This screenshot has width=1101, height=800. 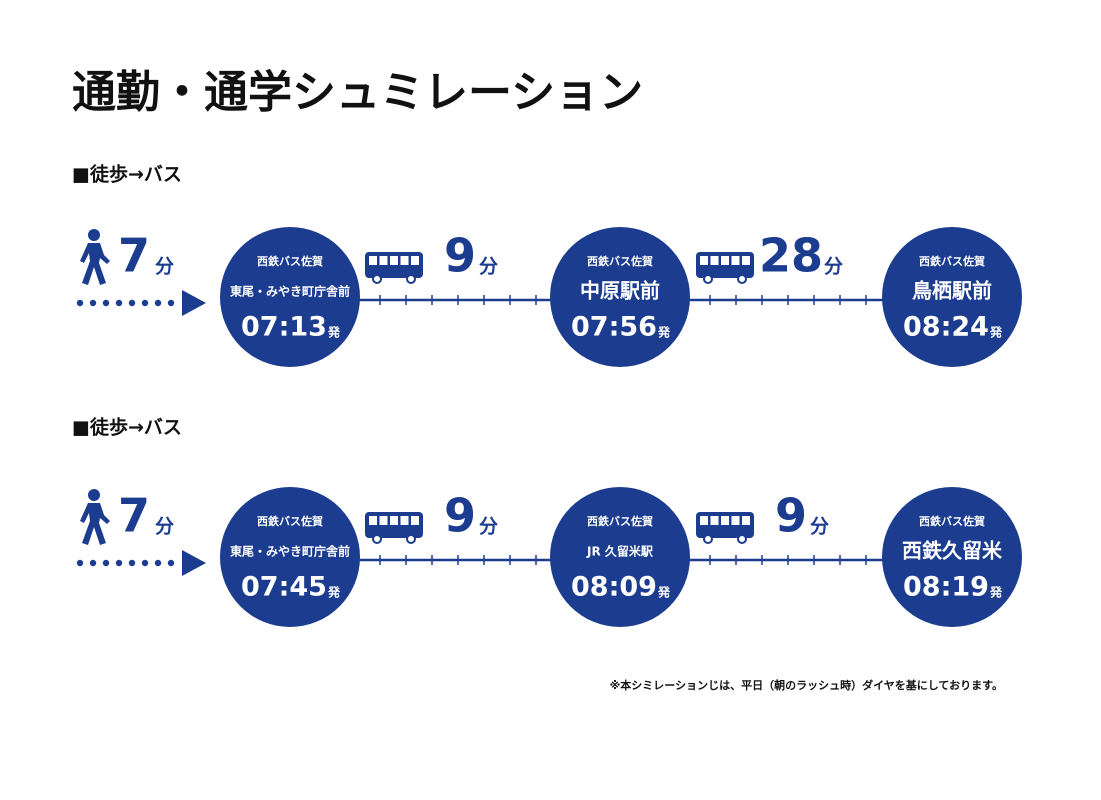 What do you see at coordinates (614, 327) in the screenshot?
I see `stop-time: 07:56` at bounding box center [614, 327].